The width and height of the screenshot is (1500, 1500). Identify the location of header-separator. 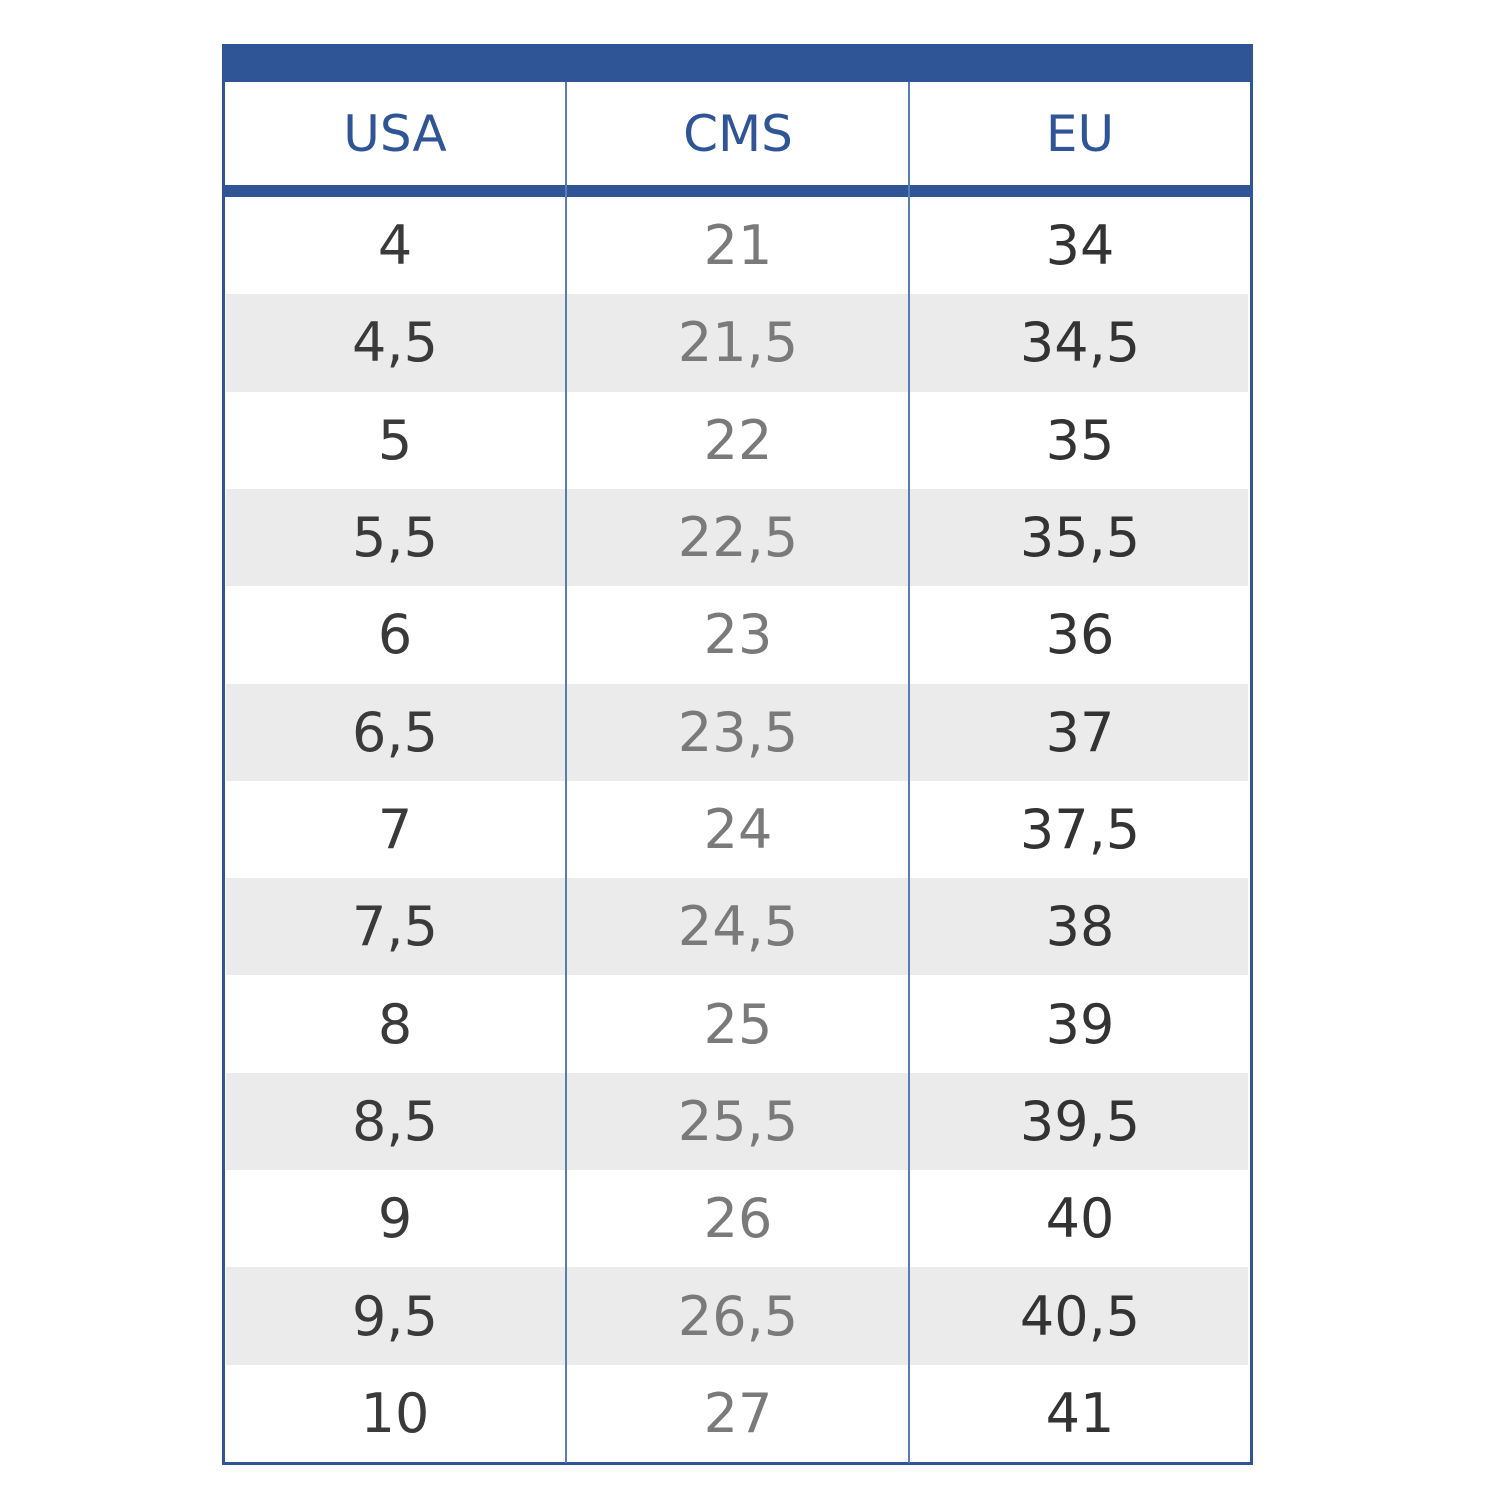
(737, 191).